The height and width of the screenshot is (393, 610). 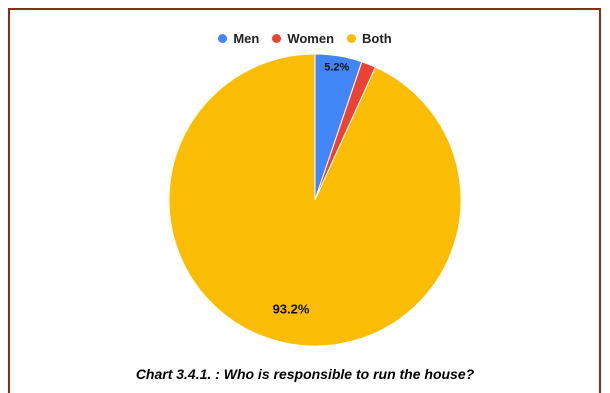 I want to click on legend-item-women: Women, so click(x=303, y=38).